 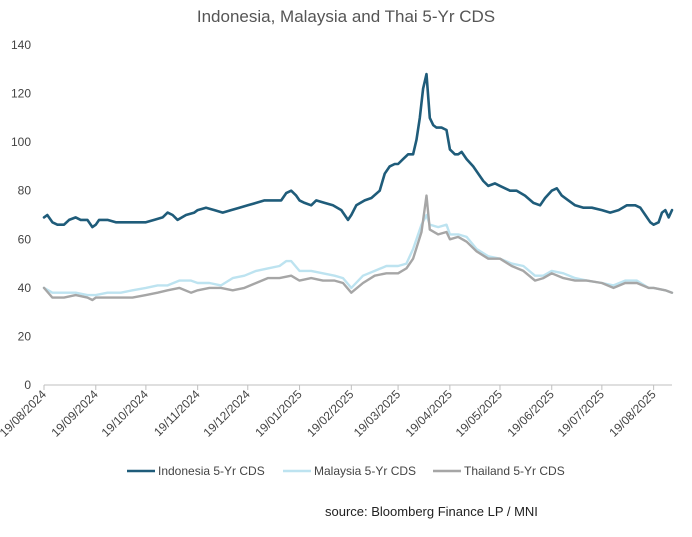 I want to click on chart-title: Indonesia, Malaysia and Thai 5-Yr CDS, so click(x=346, y=16).